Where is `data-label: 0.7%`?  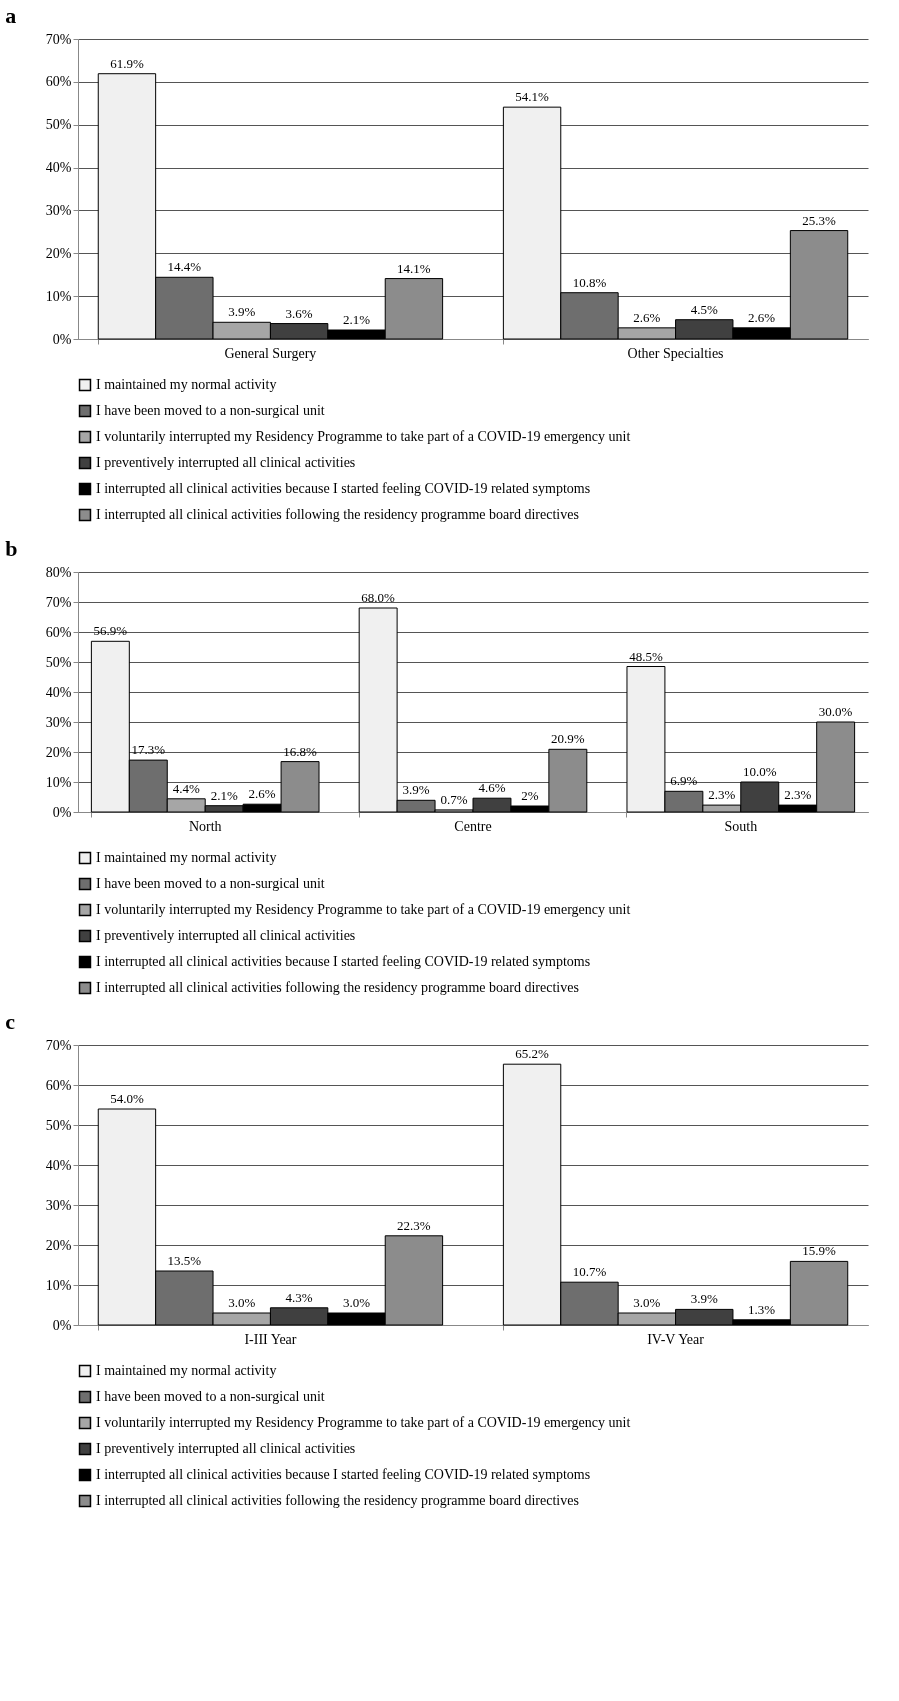
data-label: 0.7% is located at coordinates (454, 799).